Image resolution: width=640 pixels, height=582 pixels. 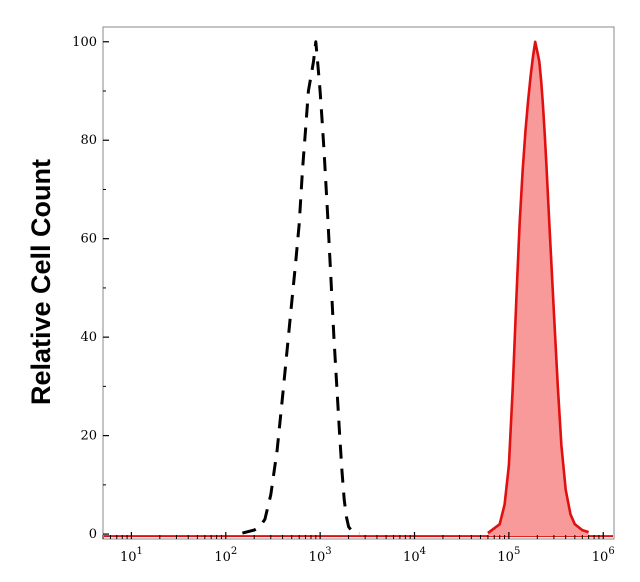 What do you see at coordinates (88, 436) in the screenshot?
I see `y-tick-label: 20` at bounding box center [88, 436].